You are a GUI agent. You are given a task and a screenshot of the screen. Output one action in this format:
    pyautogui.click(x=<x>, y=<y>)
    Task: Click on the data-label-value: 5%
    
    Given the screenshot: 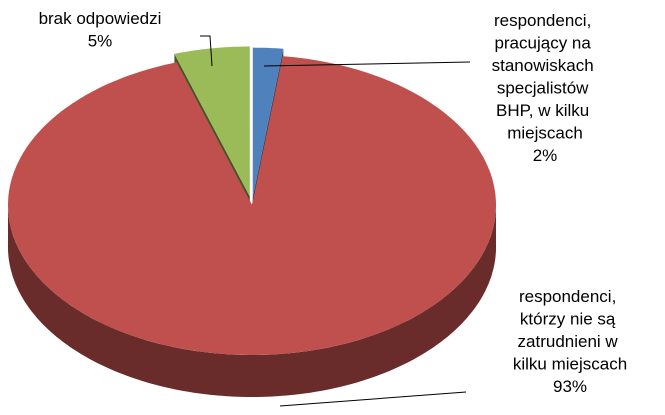 What is the action you would take?
    pyautogui.click(x=100, y=41)
    